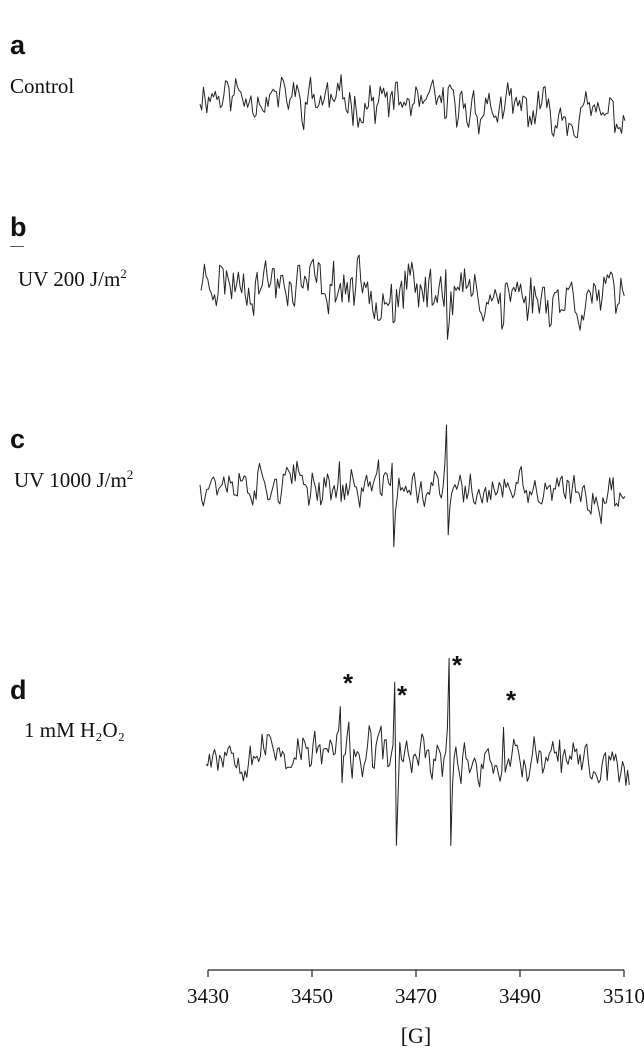  Describe the element at coordinates (18, 45) in the screenshot. I see `panel-a-letter: a` at that location.